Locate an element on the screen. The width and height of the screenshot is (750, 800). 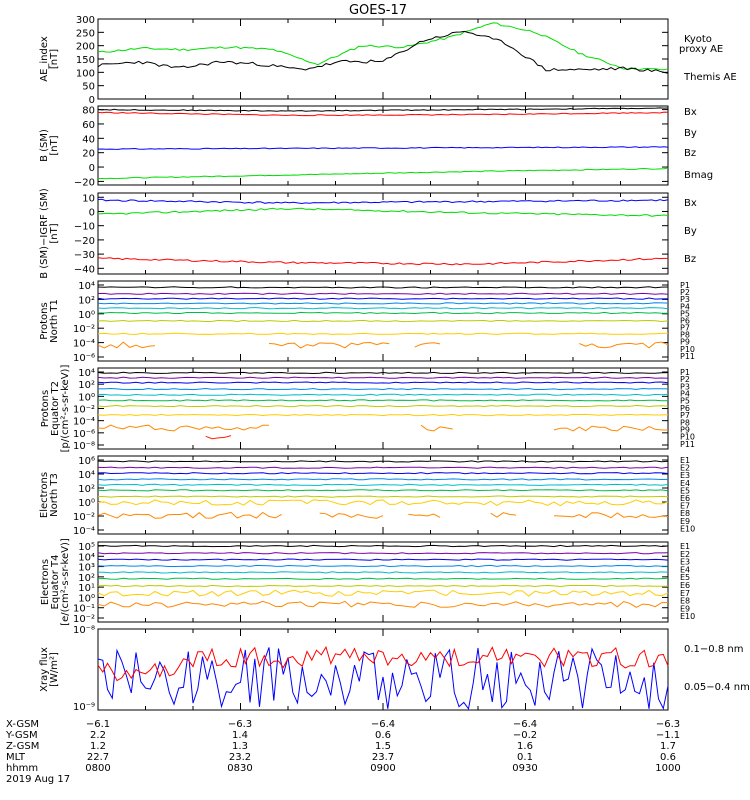
eph-value: 23.2 is located at coordinates (240, 757).